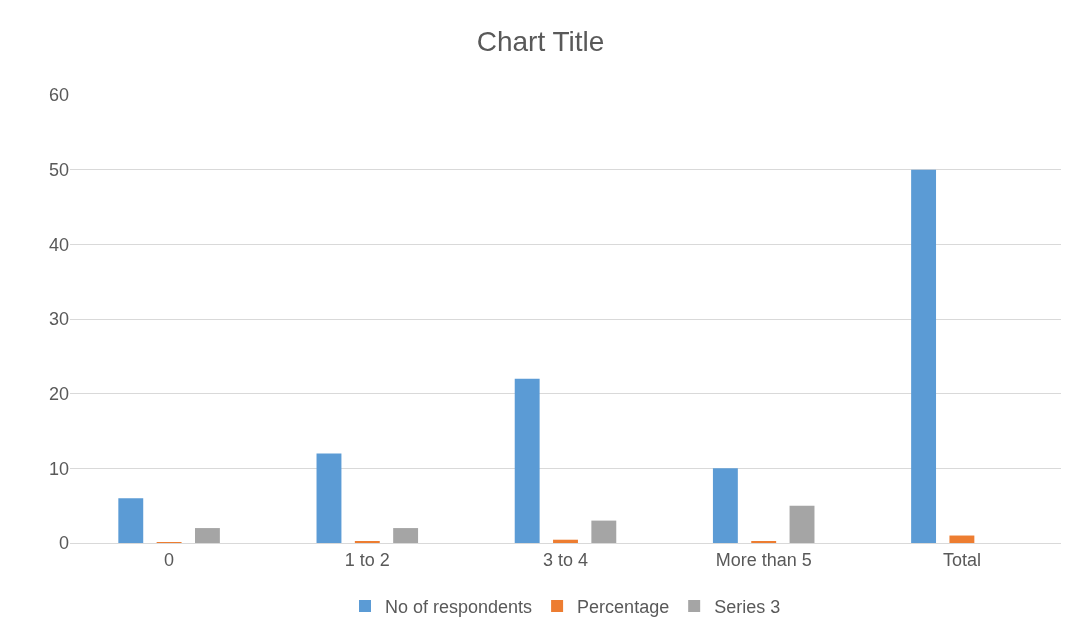 The width and height of the screenshot is (1081, 637). What do you see at coordinates (540, 42) in the screenshot?
I see `chart-title: Chart Title` at bounding box center [540, 42].